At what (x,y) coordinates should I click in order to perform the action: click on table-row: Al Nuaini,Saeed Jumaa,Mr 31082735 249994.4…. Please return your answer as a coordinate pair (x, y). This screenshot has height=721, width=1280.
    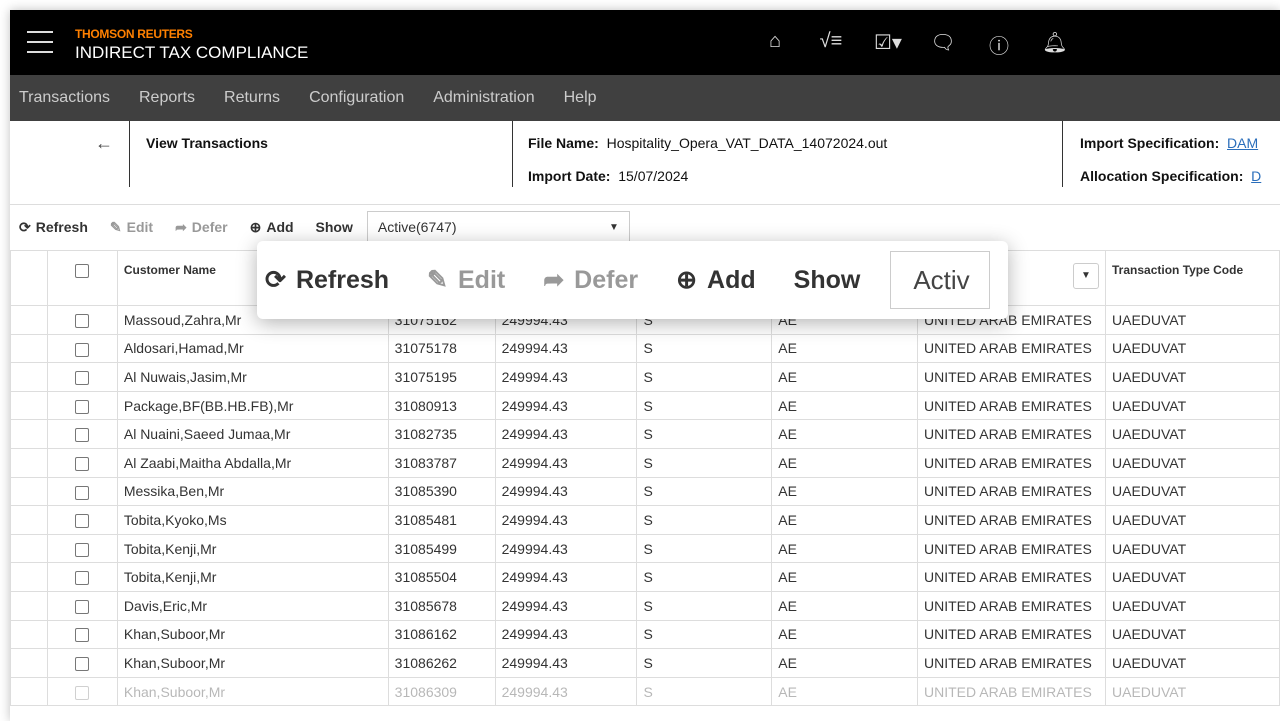
    Looking at the image, I should click on (645, 434).